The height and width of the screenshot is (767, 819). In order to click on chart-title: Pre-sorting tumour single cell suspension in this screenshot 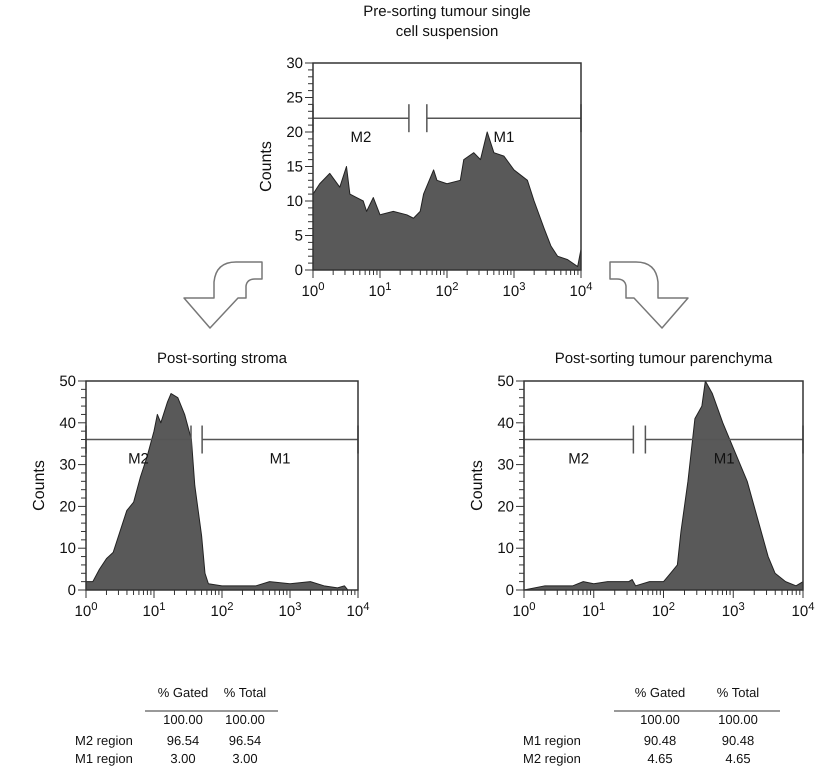, I will do `click(447, 21)`.